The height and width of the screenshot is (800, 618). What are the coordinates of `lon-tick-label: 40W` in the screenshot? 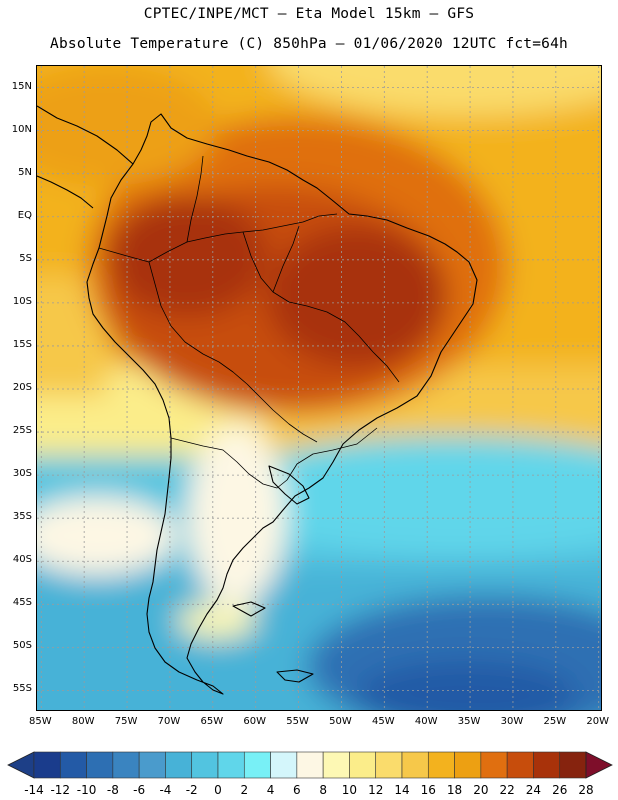 It's located at (426, 721).